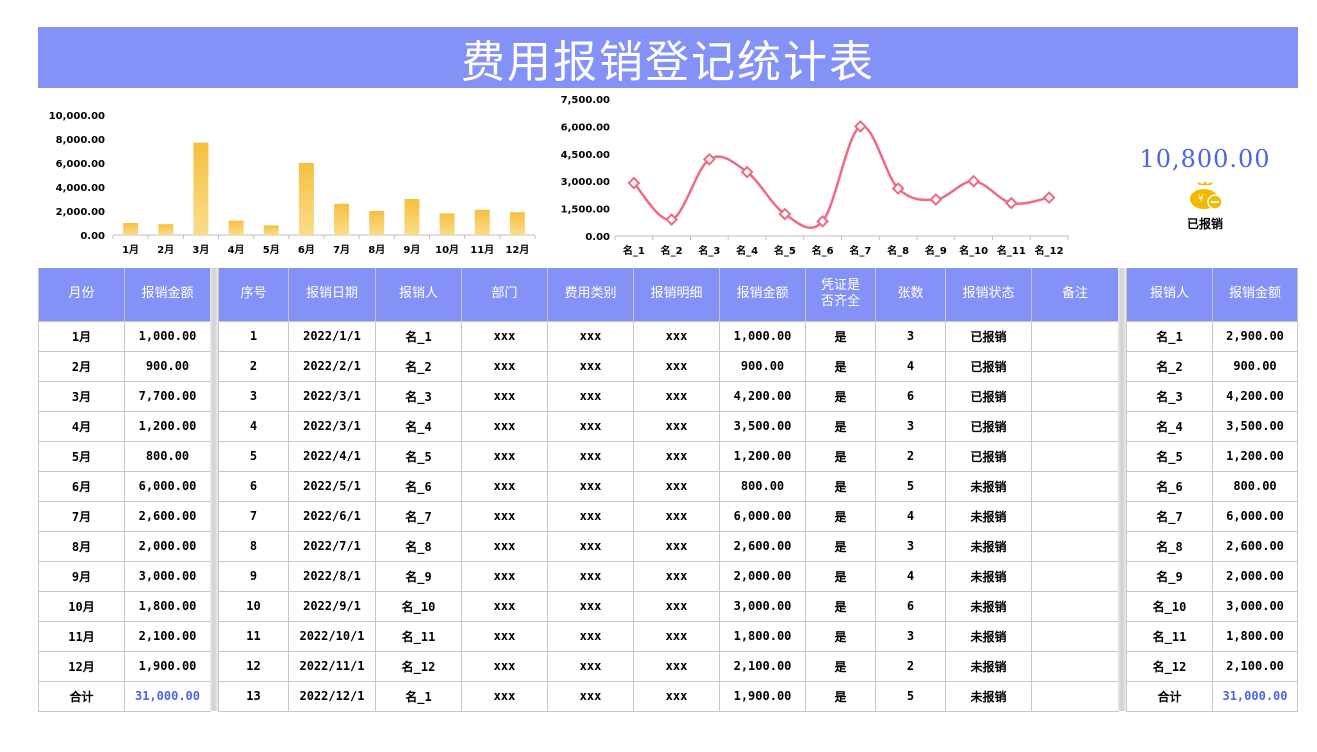  Describe the element at coordinates (332, 546) in the screenshot. I see `table-cell: 2022/7/1` at that location.